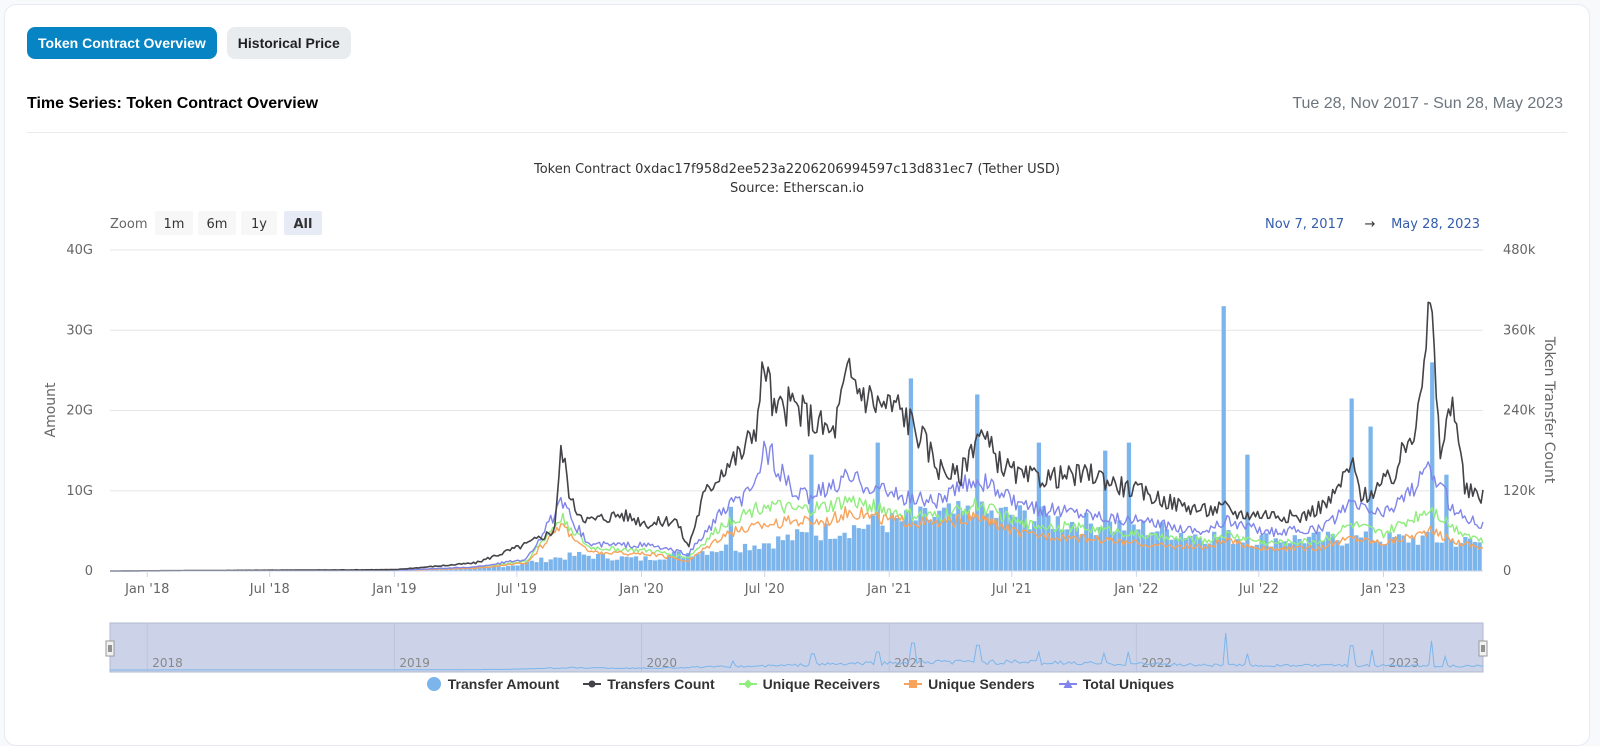 The height and width of the screenshot is (746, 1600). I want to click on y-right-tick: 480k, so click(1519, 250).